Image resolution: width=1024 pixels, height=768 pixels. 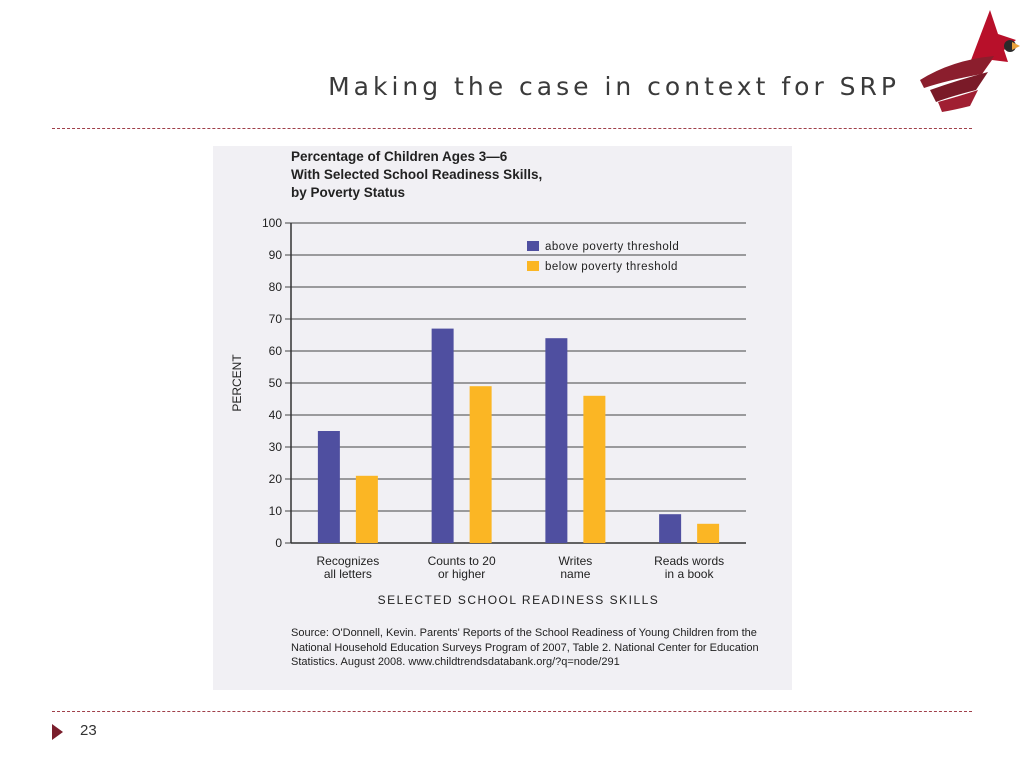 What do you see at coordinates (690, 574) in the screenshot?
I see `x-tick-label: in a book` at bounding box center [690, 574].